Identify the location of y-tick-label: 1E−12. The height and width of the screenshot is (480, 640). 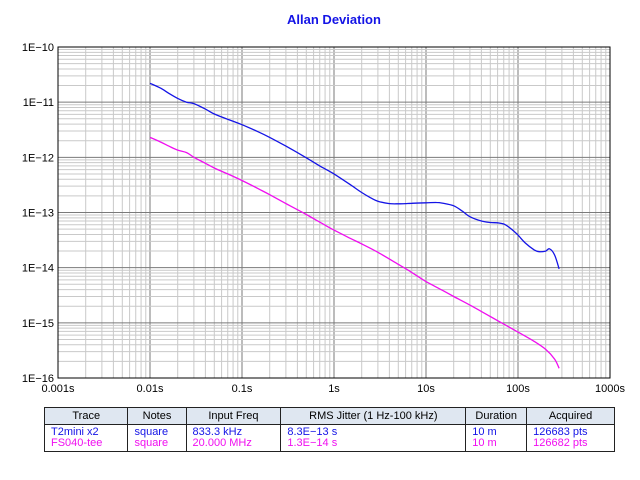
(38, 158).